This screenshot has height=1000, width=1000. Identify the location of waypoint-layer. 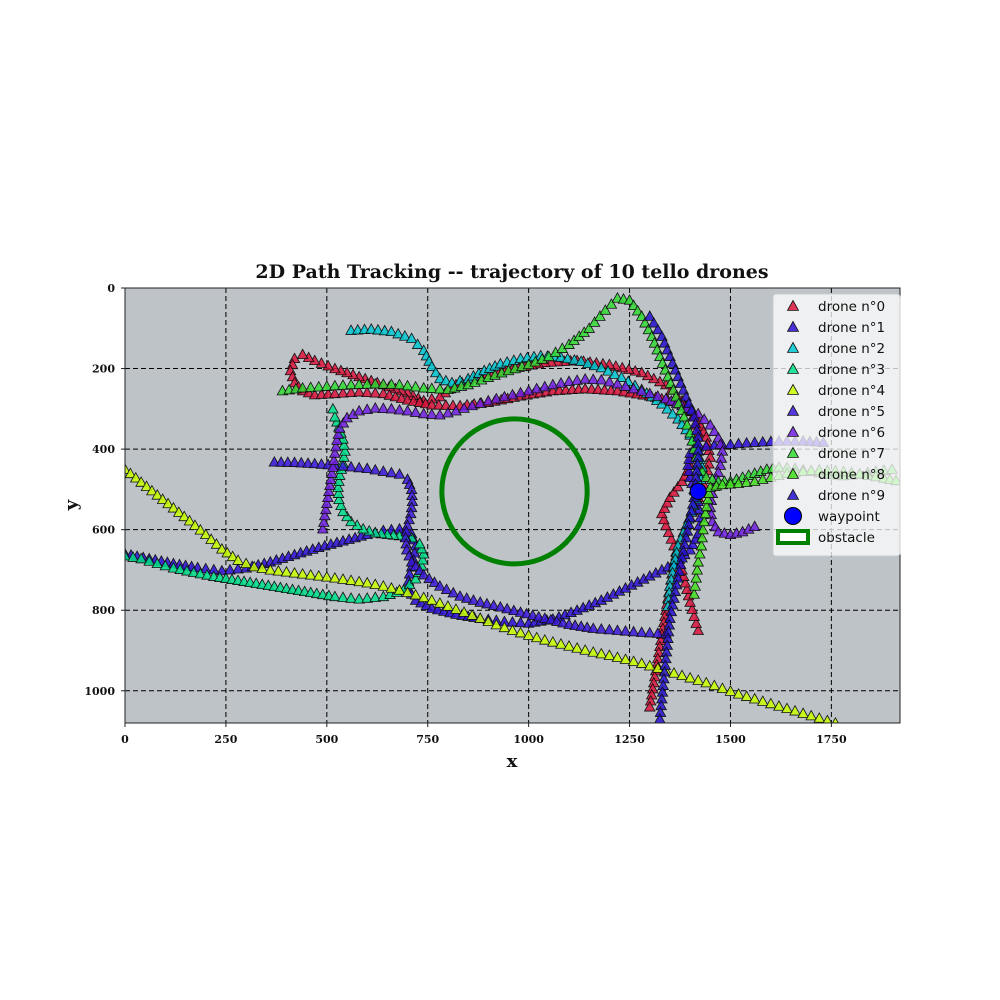
(698, 491).